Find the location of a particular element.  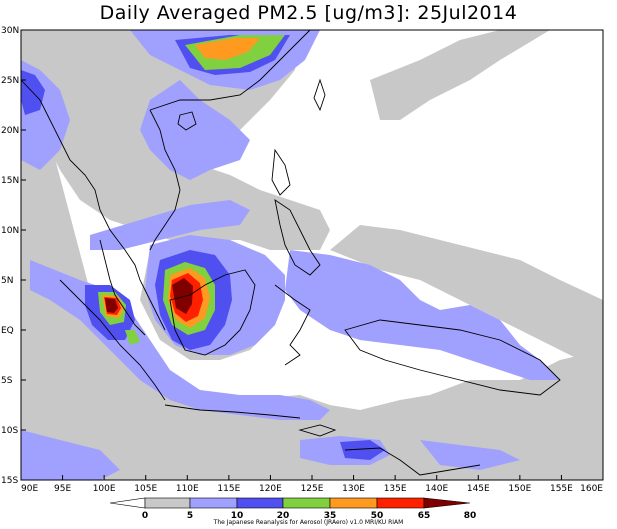

coastline-philippines is located at coordinates (297, 237).